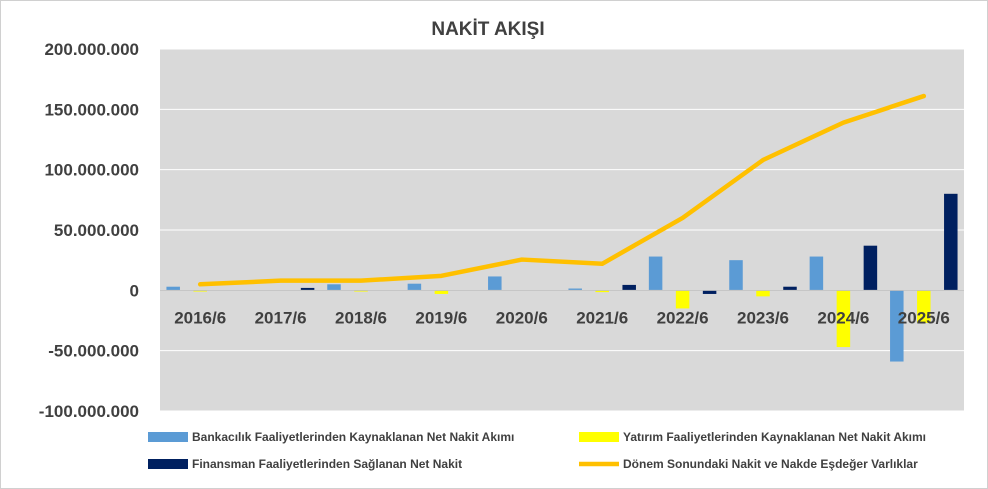 The image size is (988, 489). I want to click on y-tick-label: -100.000.000, so click(89, 411).